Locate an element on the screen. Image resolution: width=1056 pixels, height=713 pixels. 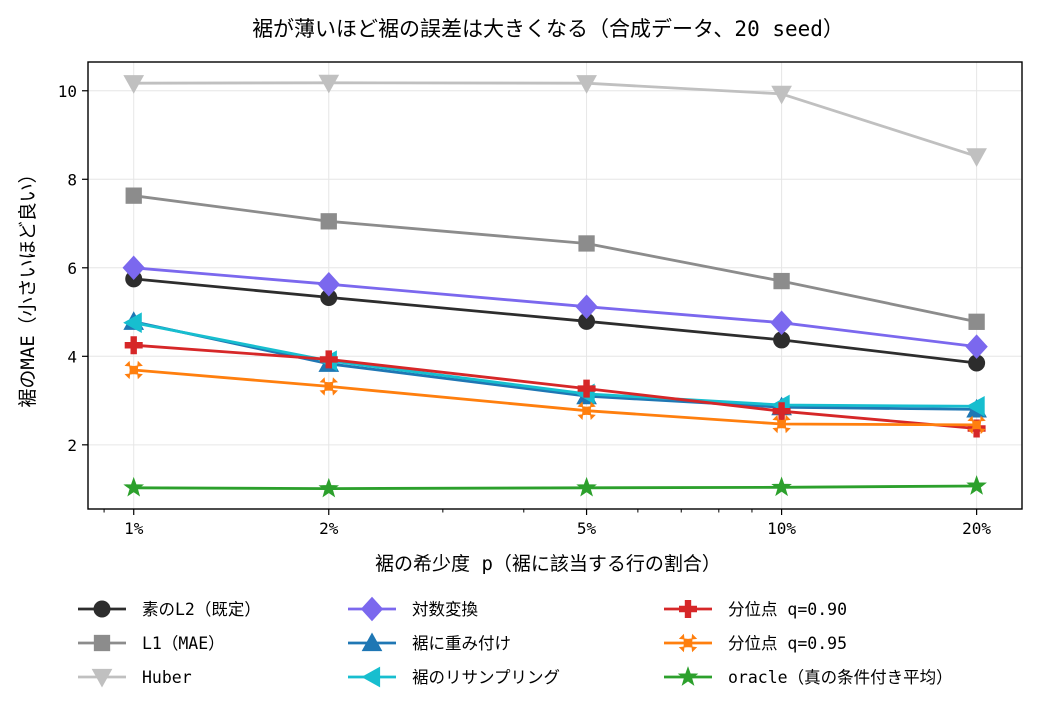
legend-item: 対数変換 is located at coordinates (413, 609).